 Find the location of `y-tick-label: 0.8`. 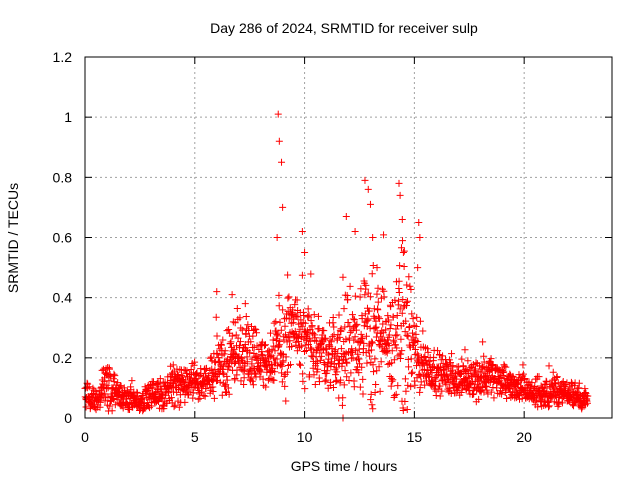

y-tick-label: 0.8 is located at coordinates (63, 177).